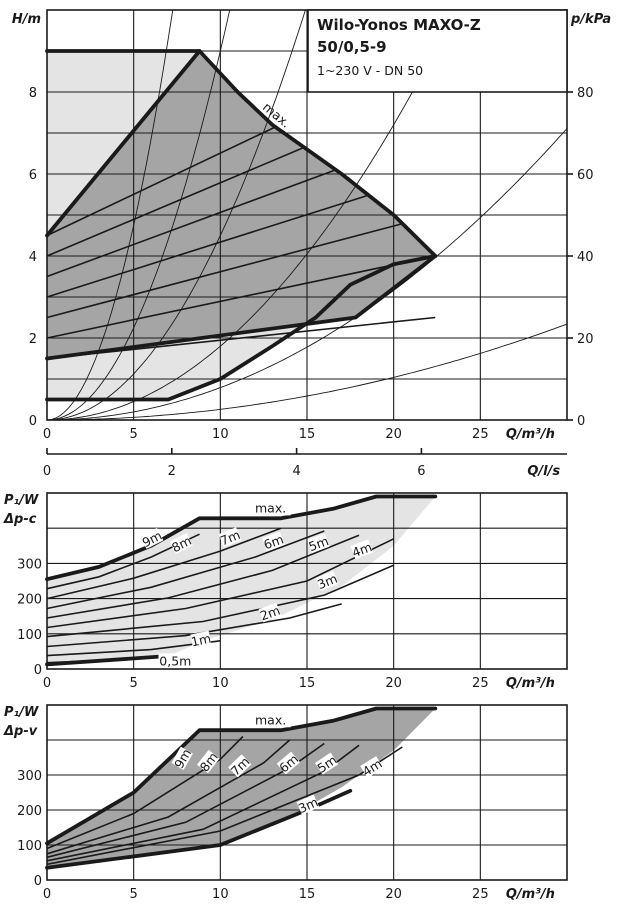  Describe the element at coordinates (352, 47) in the screenshot. I see `pump-model-size: 50/0,5-9` at that location.